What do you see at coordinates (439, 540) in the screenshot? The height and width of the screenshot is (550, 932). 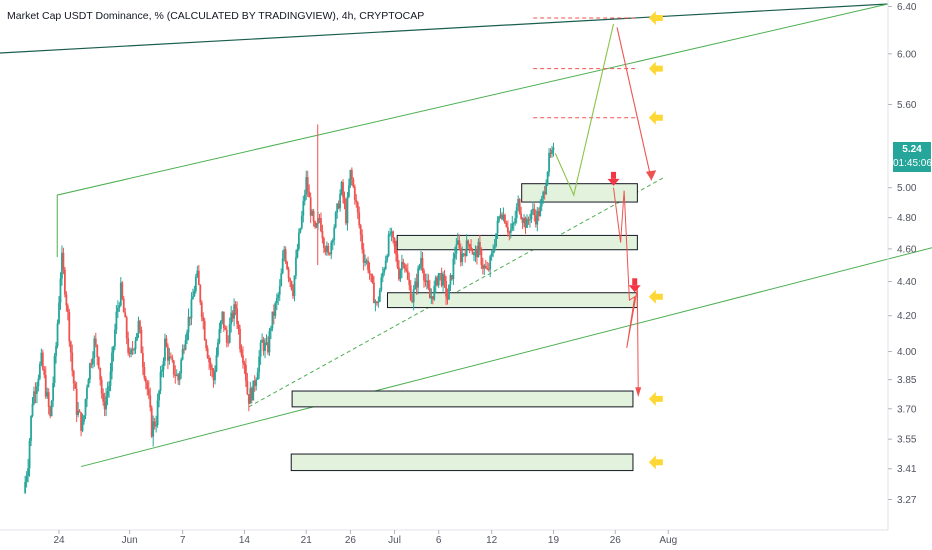 I see `x-tick-label: 6` at bounding box center [439, 540].